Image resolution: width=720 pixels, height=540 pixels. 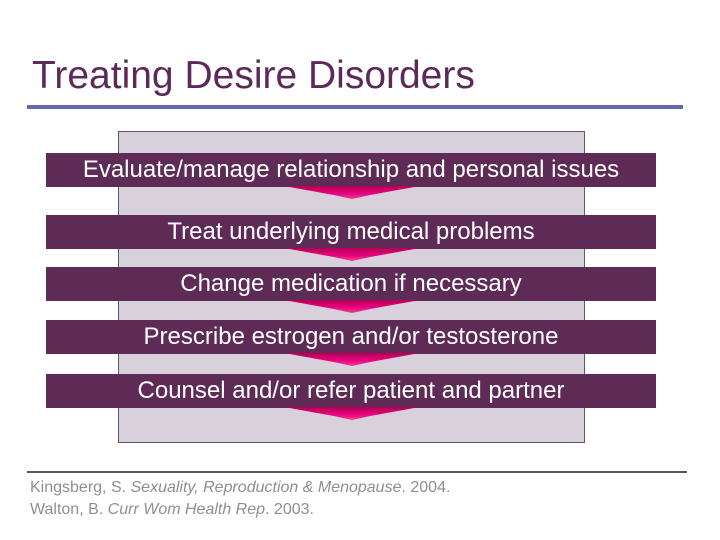 What do you see at coordinates (289, 509) in the screenshot?
I see `citation-year: . 2003.` at bounding box center [289, 509].